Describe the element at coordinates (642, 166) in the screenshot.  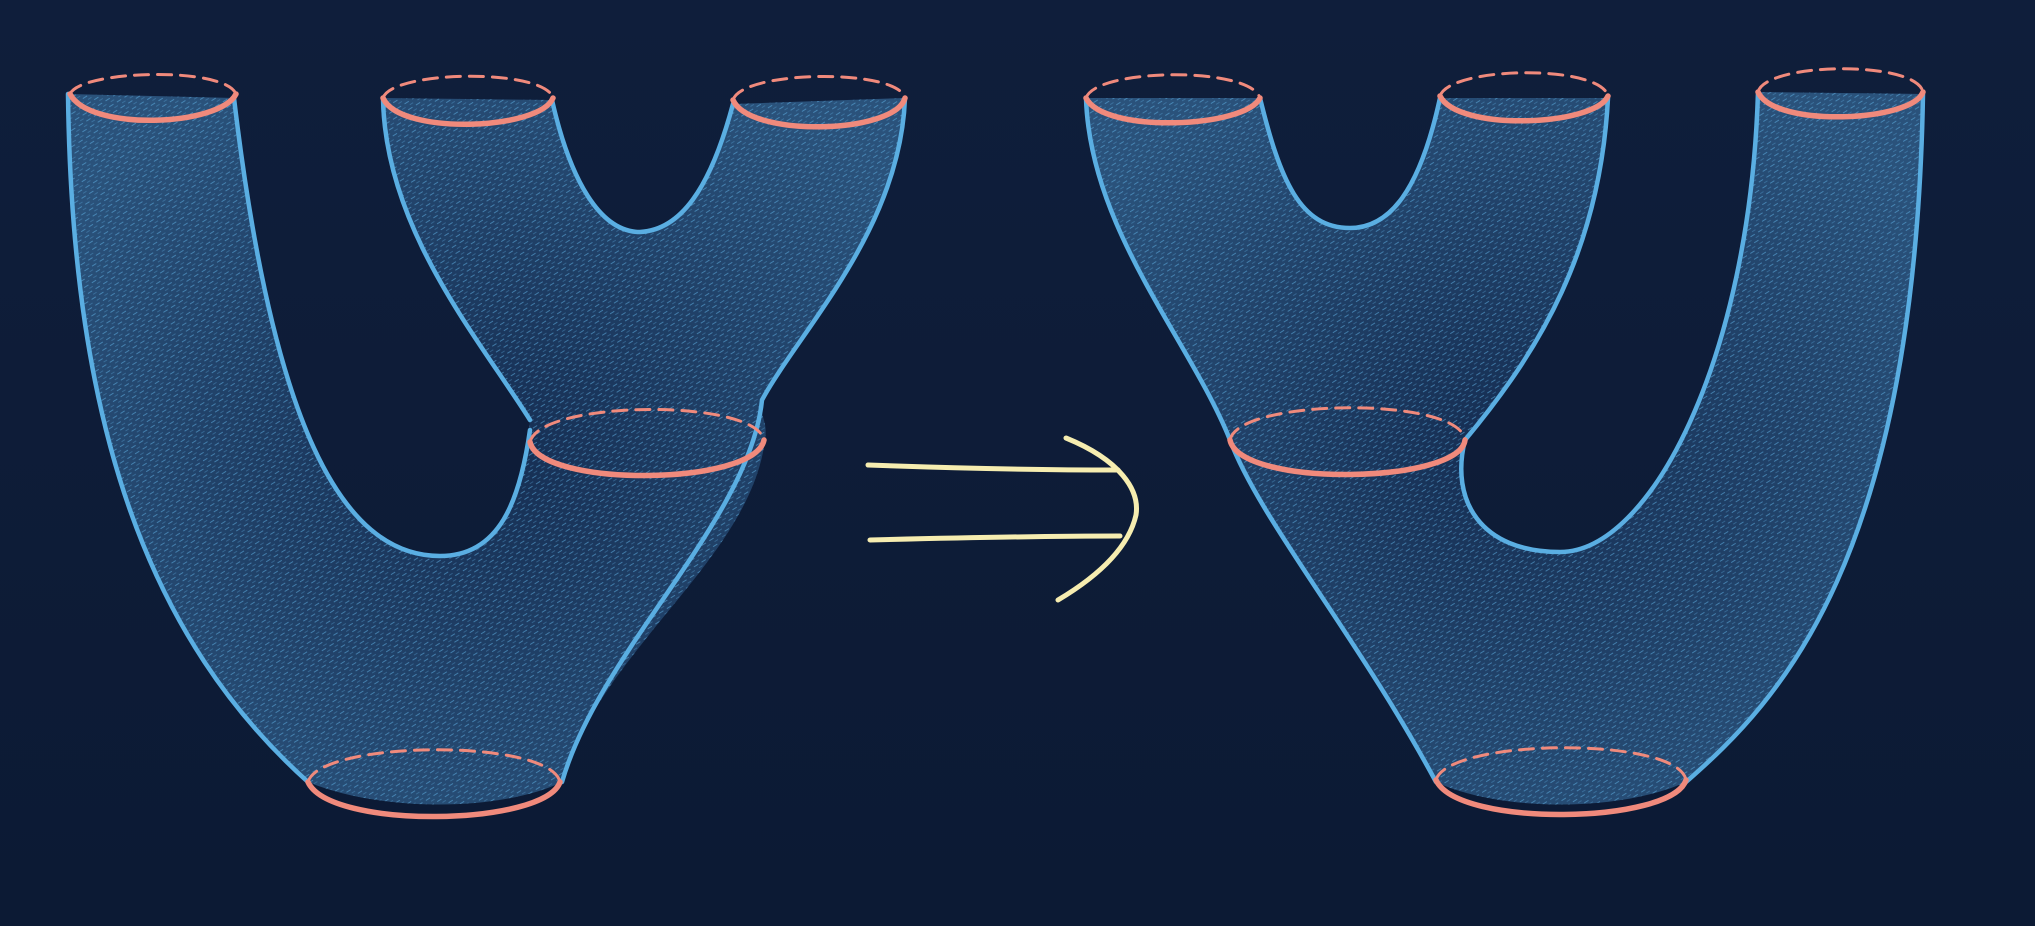
I see `left-outline-inner-v2` at that location.